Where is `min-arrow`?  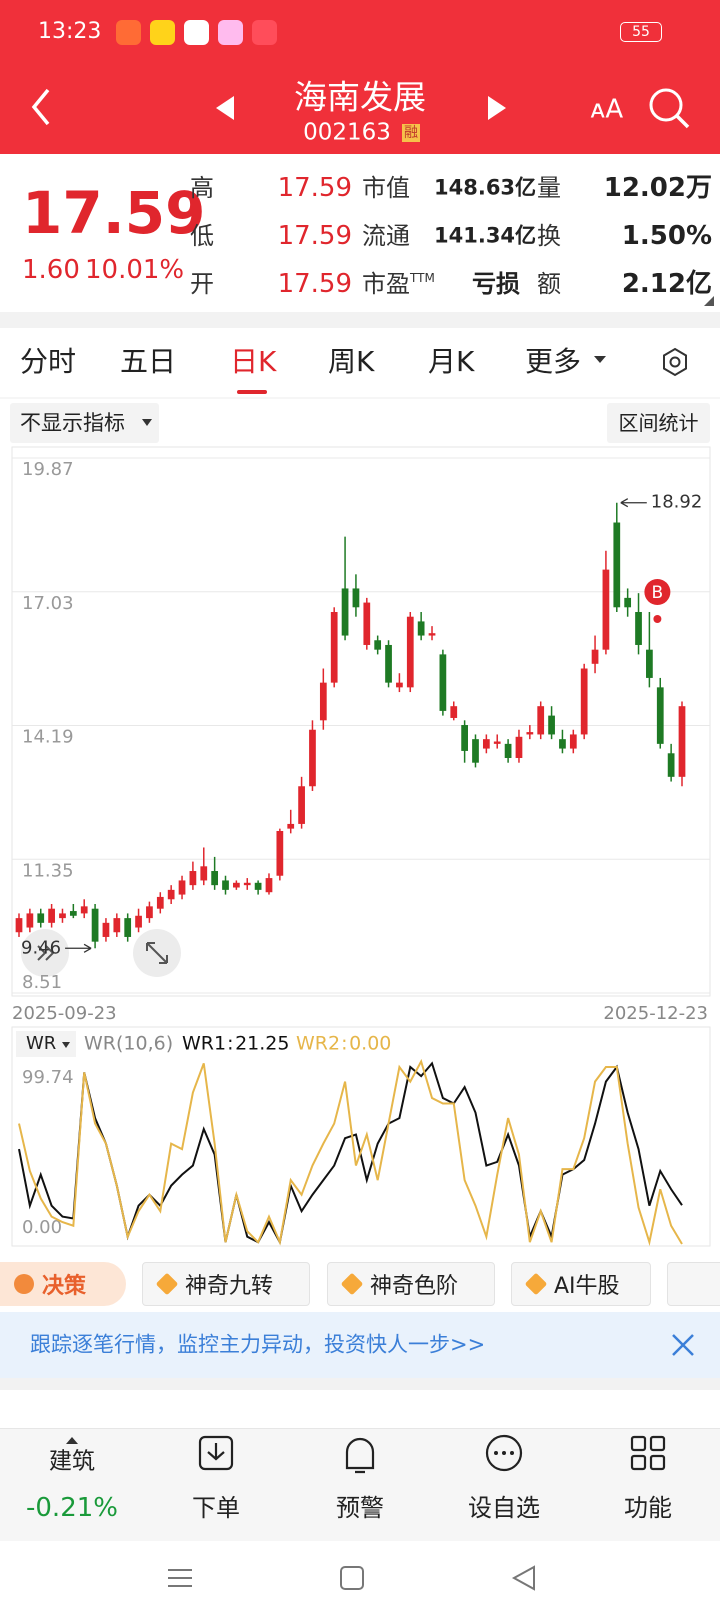
min-arrow is located at coordinates (78, 948).